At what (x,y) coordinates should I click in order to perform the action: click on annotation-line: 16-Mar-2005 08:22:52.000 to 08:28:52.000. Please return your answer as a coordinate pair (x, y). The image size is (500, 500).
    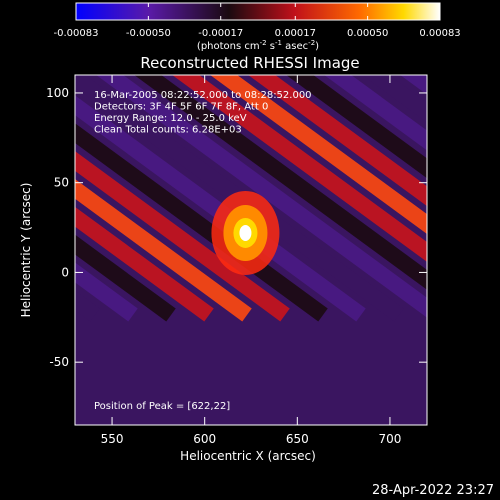
    Looking at the image, I should click on (203, 95).